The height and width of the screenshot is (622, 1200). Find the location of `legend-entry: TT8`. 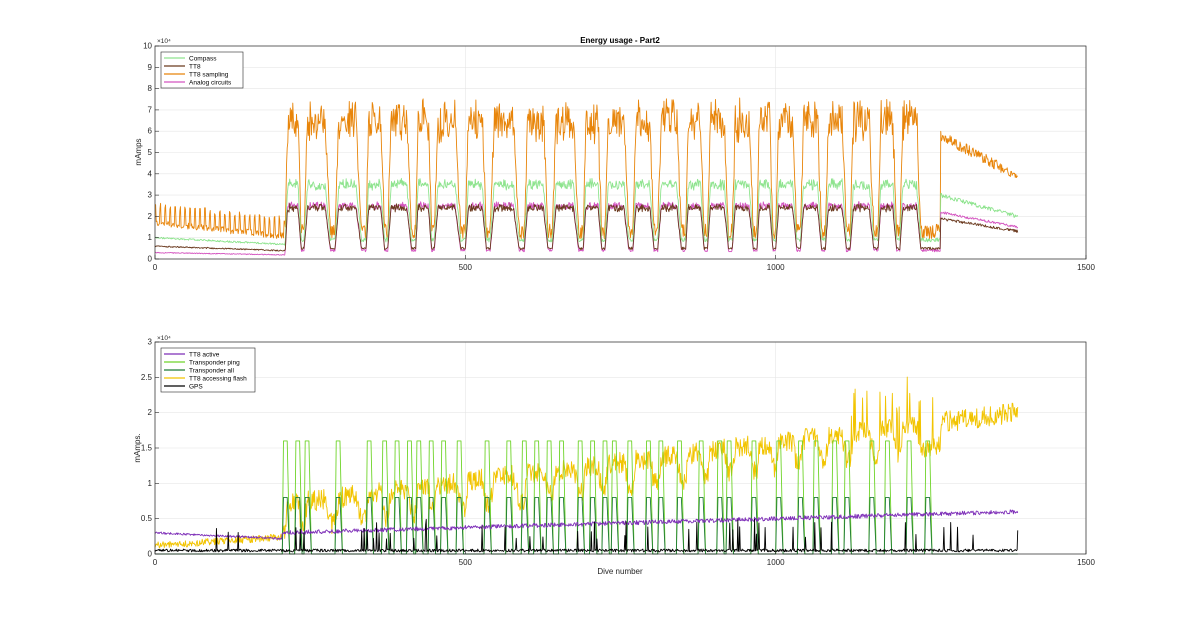

legend-entry: TT8 is located at coordinates (195, 66).